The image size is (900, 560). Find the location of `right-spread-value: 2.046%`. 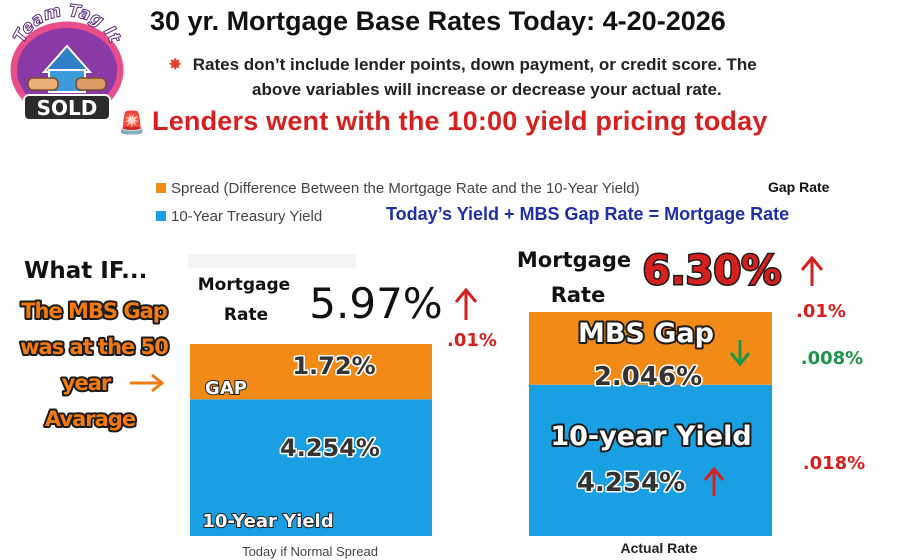

right-spread-value: 2.046% is located at coordinates (648, 377).